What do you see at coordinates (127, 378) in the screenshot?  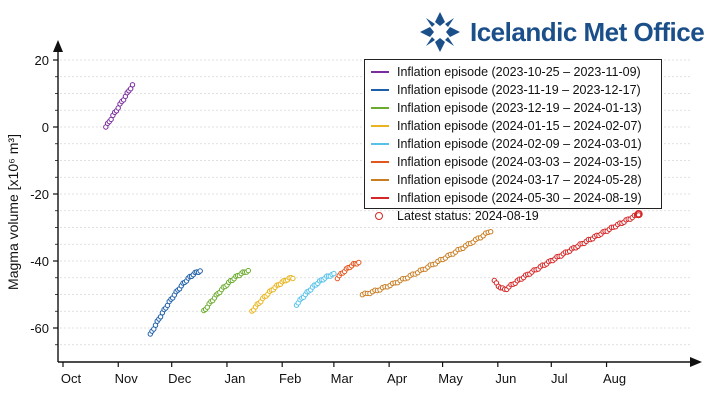 I see `x-tick-label: Nov` at bounding box center [127, 378].